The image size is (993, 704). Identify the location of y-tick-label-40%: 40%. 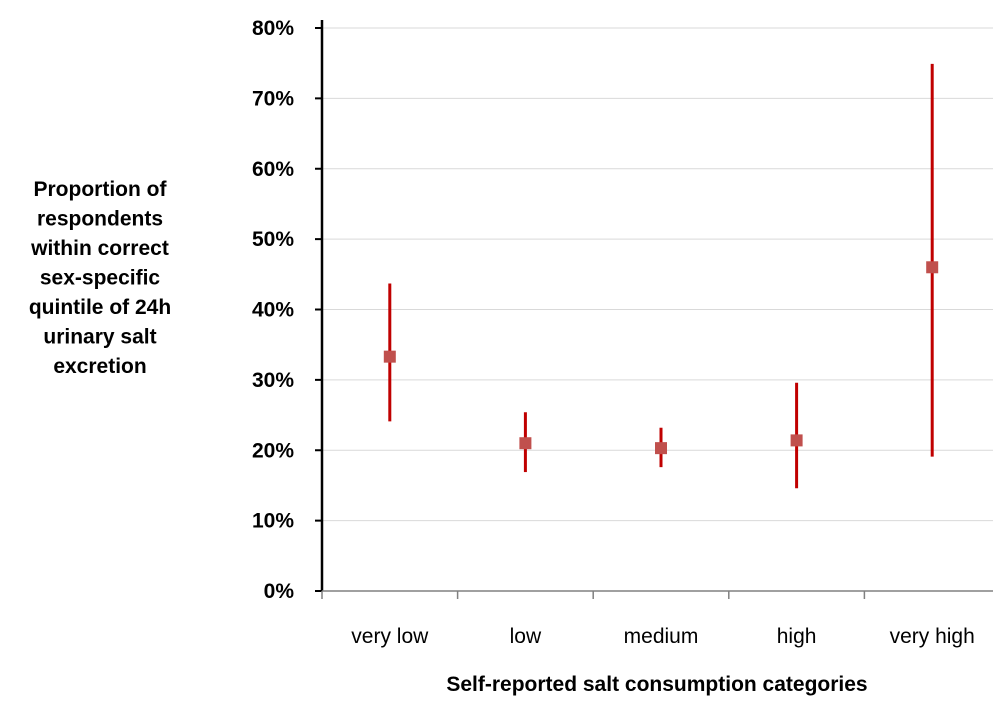
(273, 310).